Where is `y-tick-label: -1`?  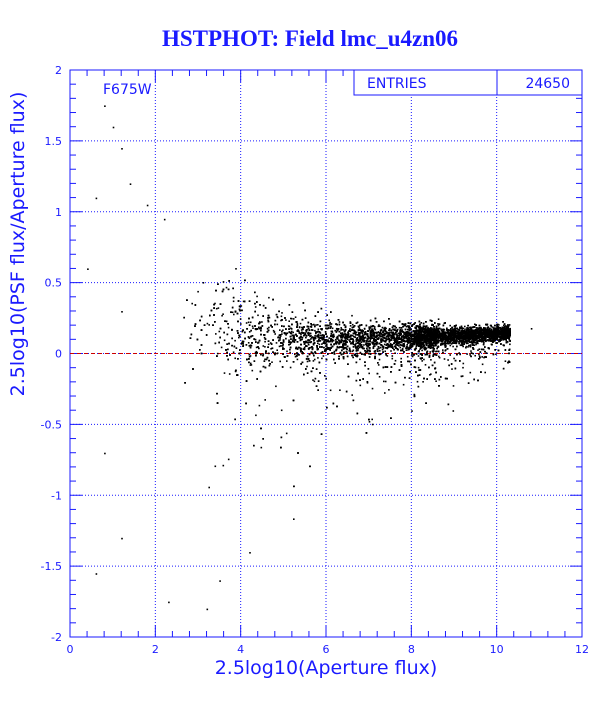
y-tick-label: -1 is located at coordinates (56, 495).